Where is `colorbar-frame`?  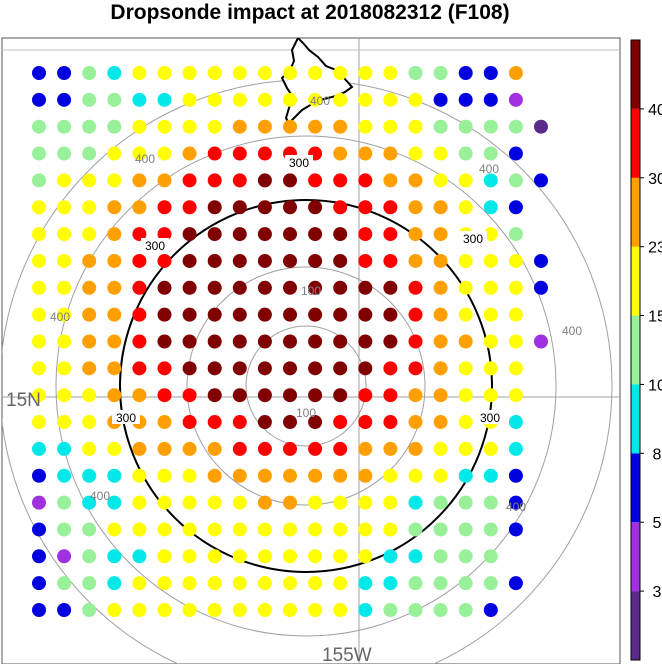
colorbar-frame is located at coordinates (635, 350).